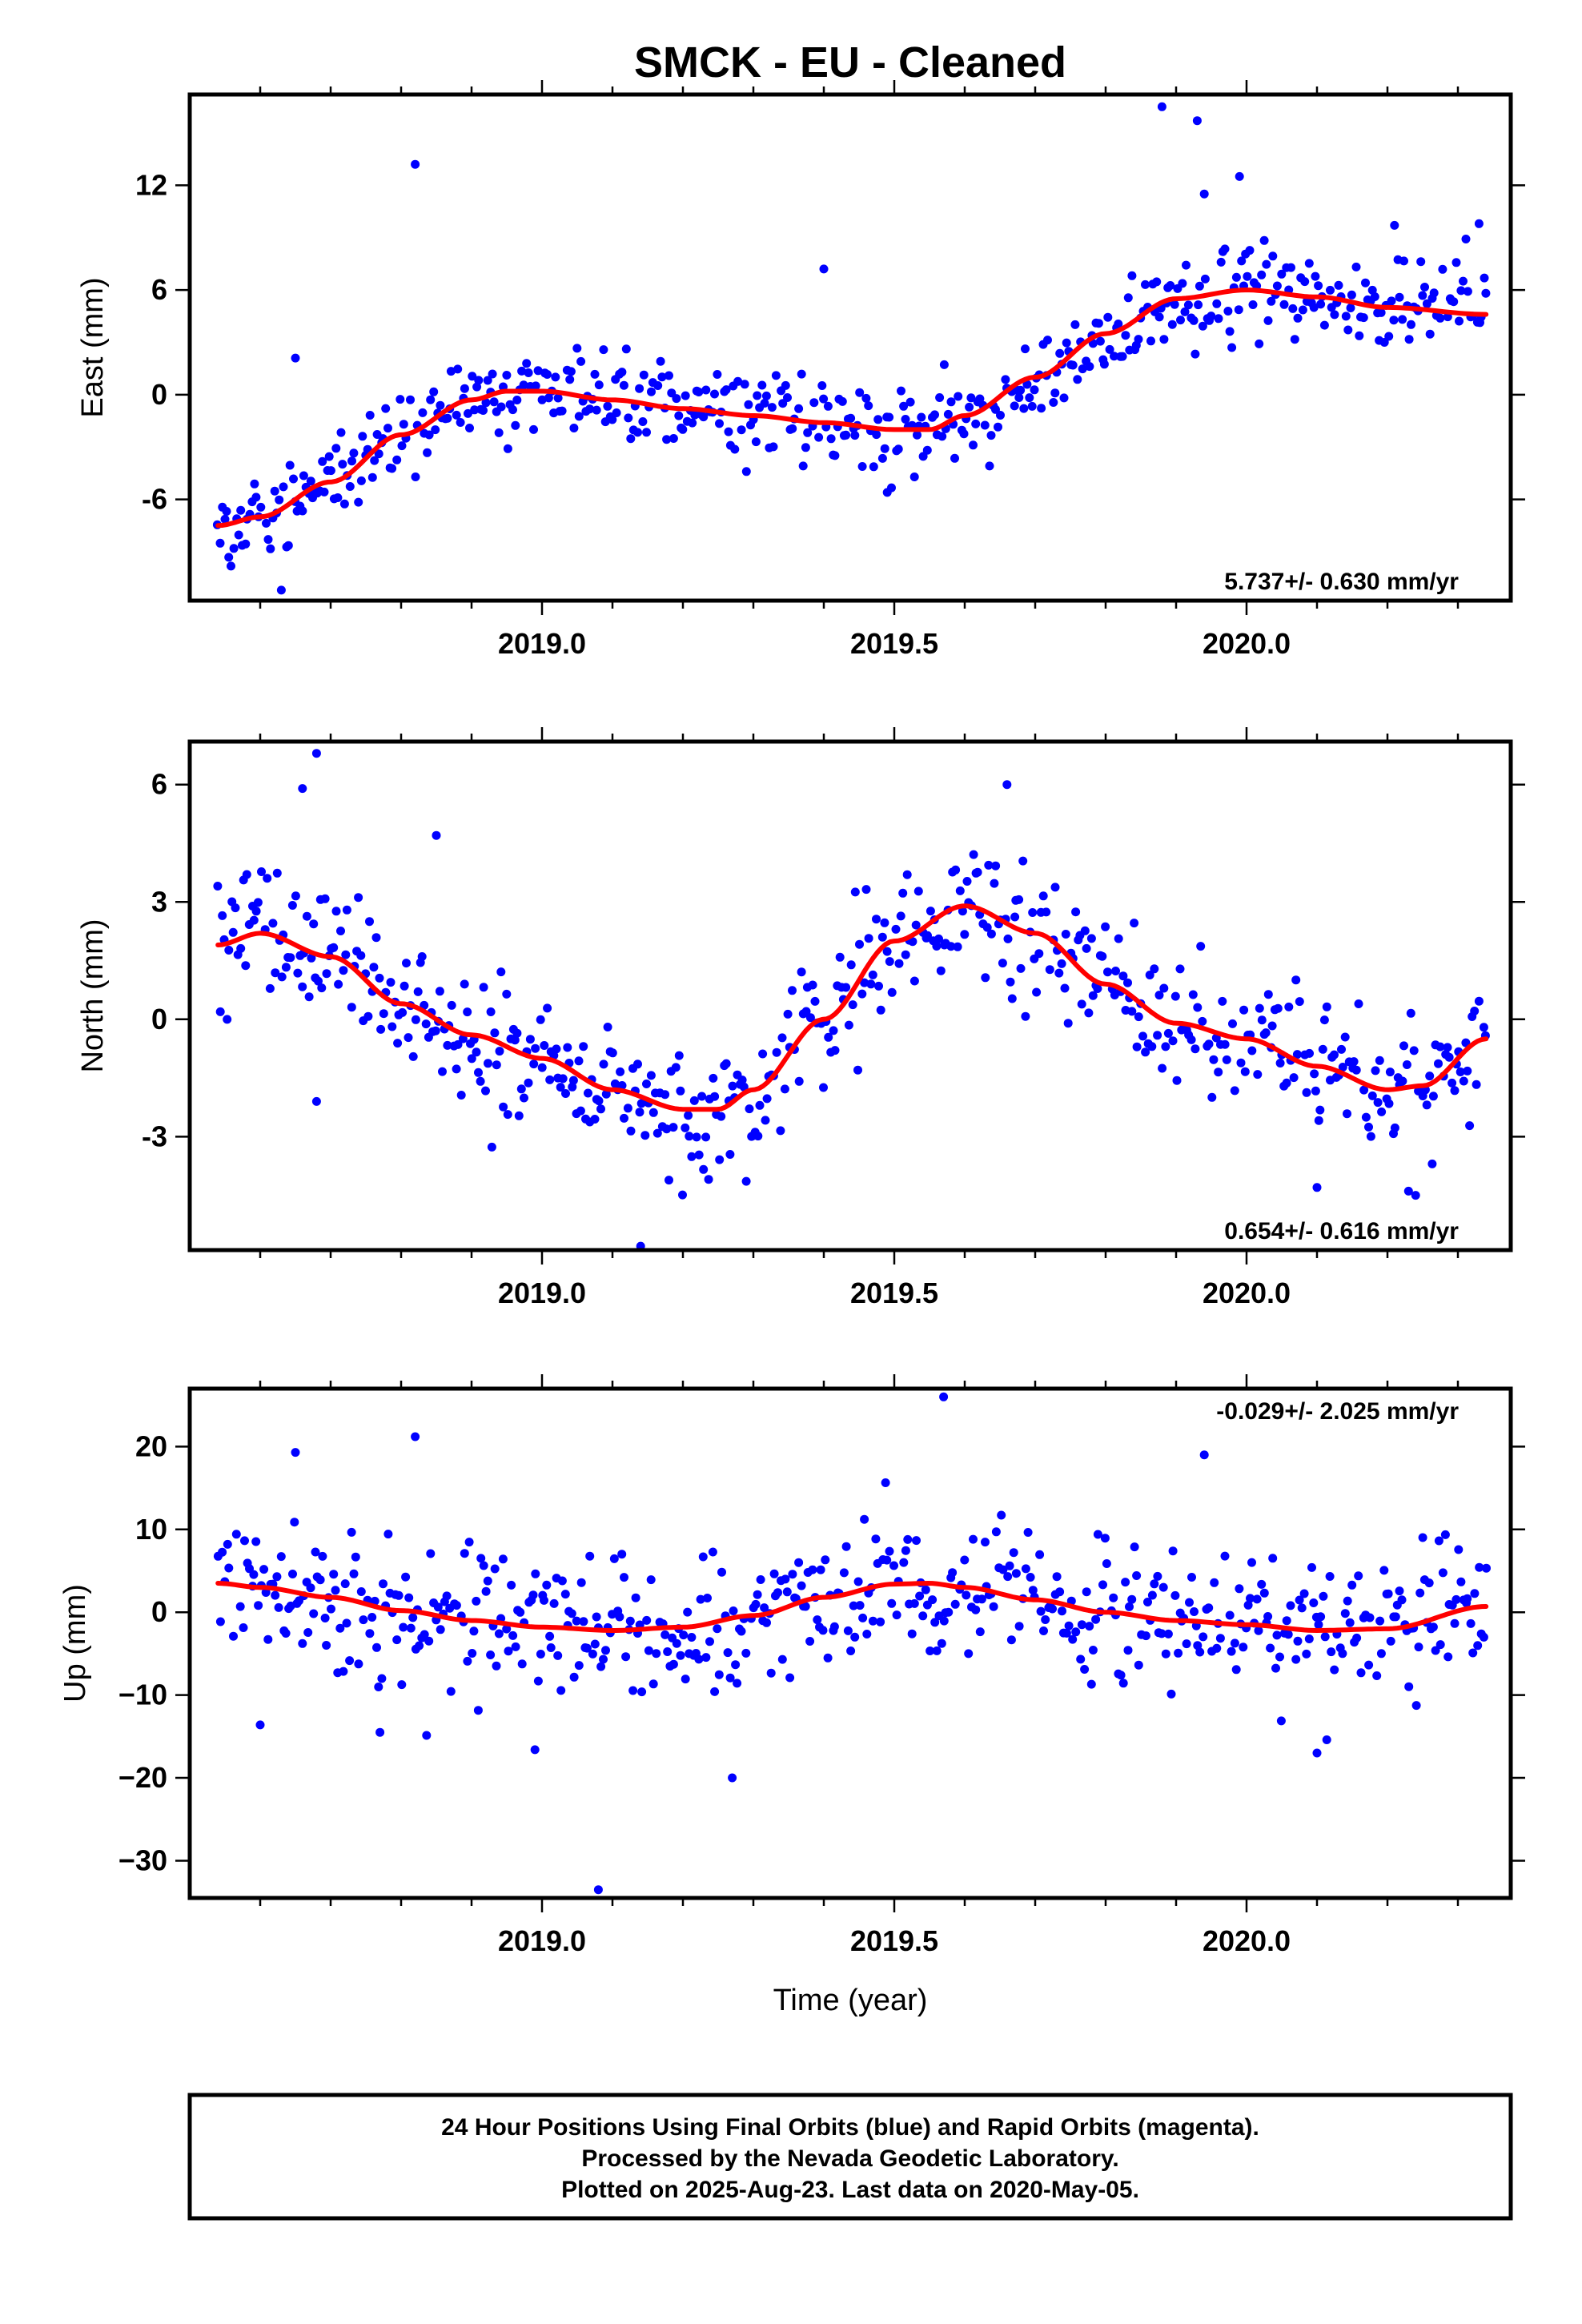  I want to click on x-tick-label: 2020.0, so click(1247, 644).